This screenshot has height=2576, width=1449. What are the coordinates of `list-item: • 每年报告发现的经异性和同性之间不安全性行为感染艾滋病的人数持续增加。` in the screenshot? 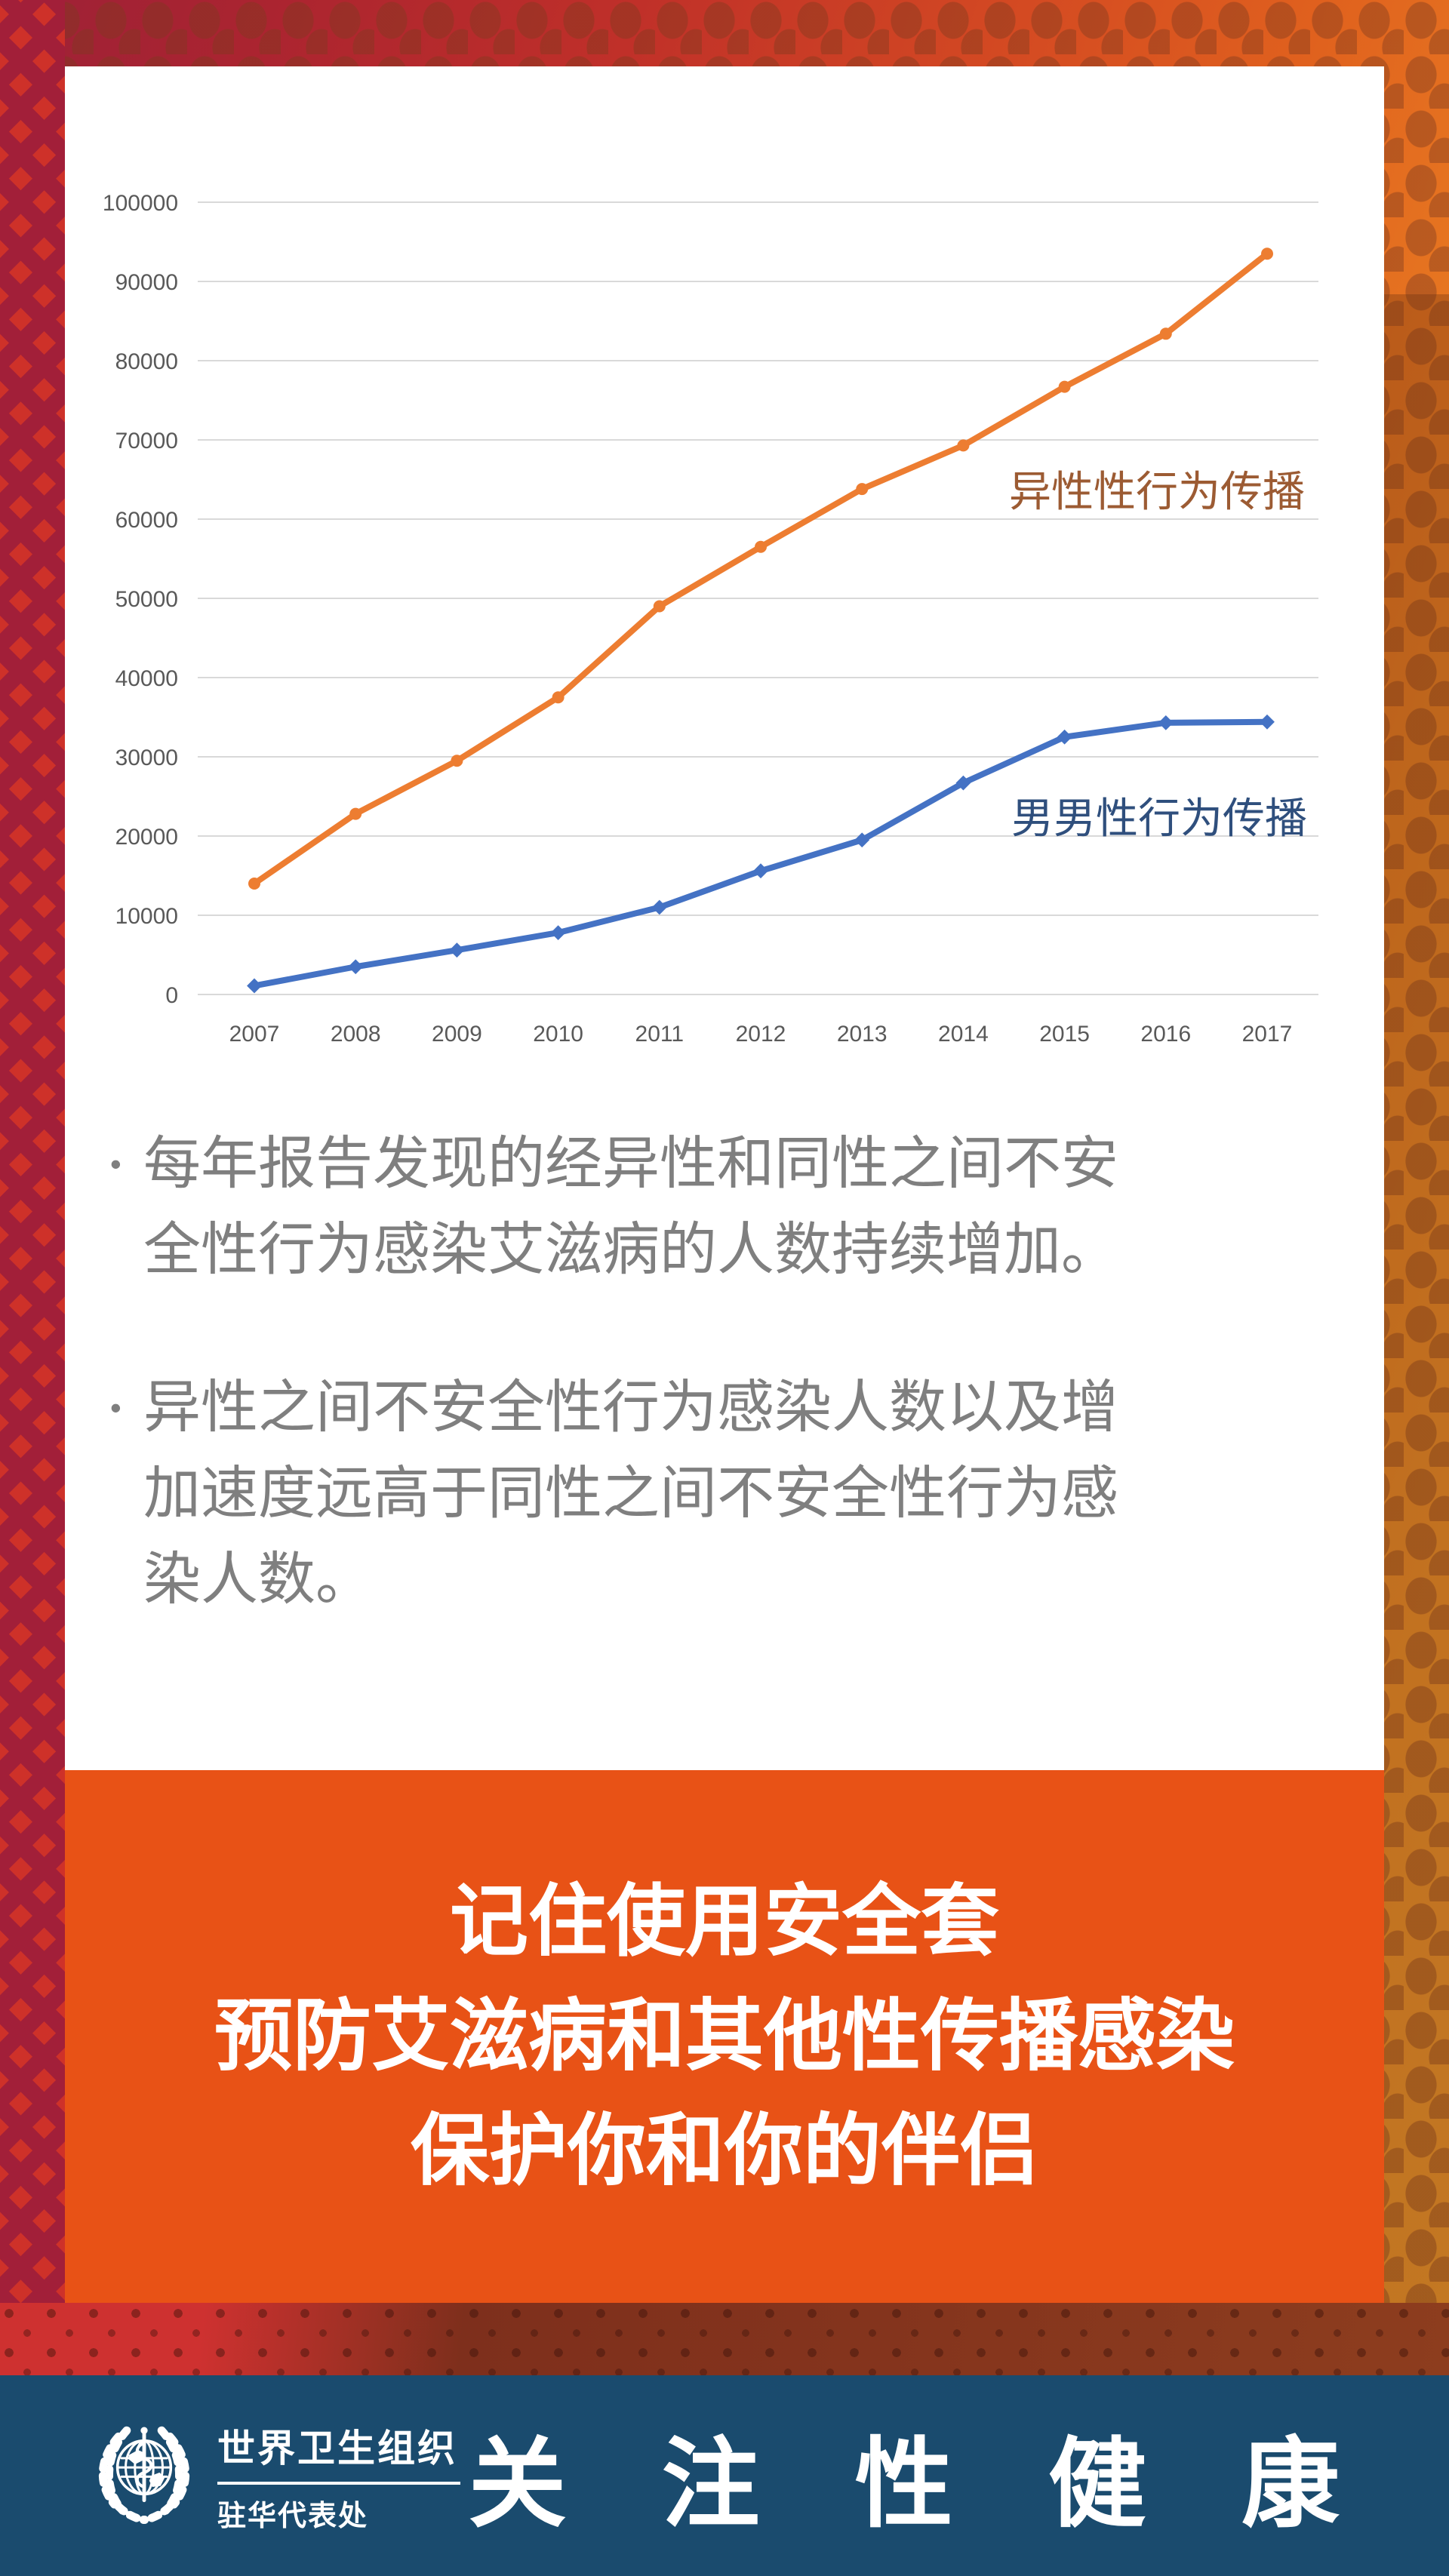 It's located at (683, 1207).